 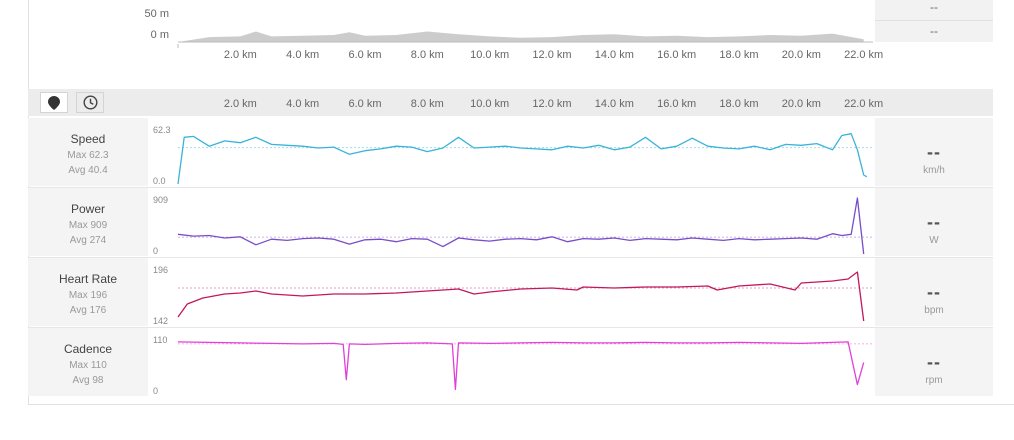 I want to click on cadence-y-max-label: 110, so click(x=160, y=340).